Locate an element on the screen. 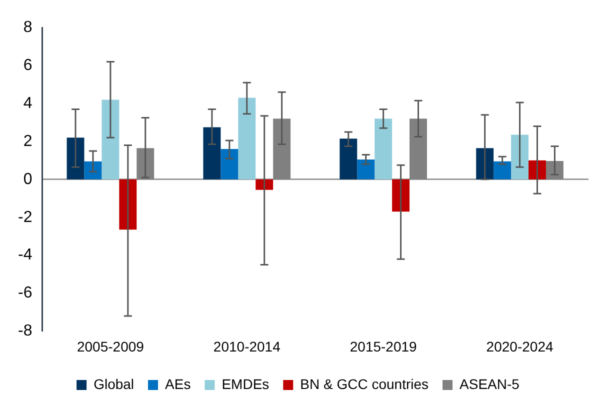  y-tick-label: 8 is located at coordinates (27, 27).